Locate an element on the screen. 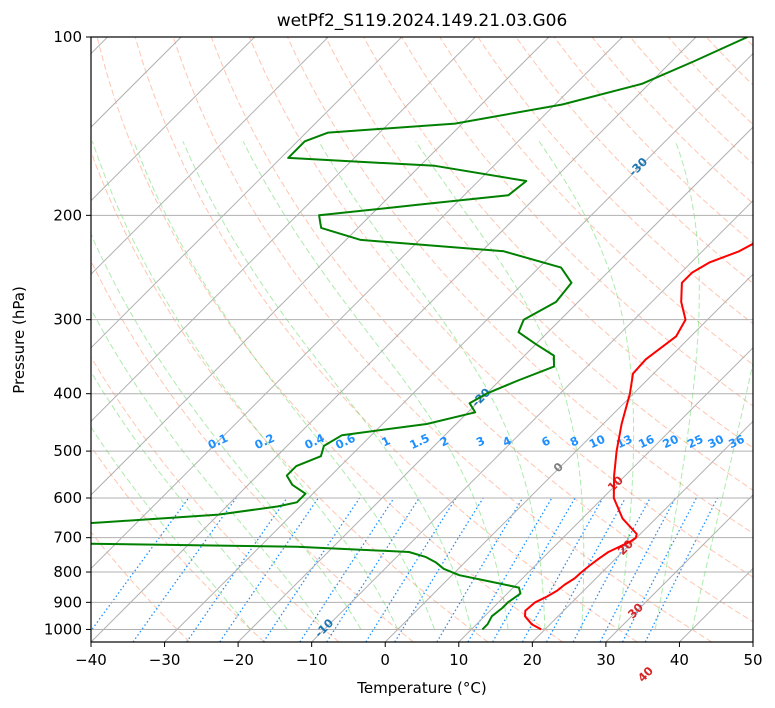  mixing-ratio-label: 20 is located at coordinates (670, 441).